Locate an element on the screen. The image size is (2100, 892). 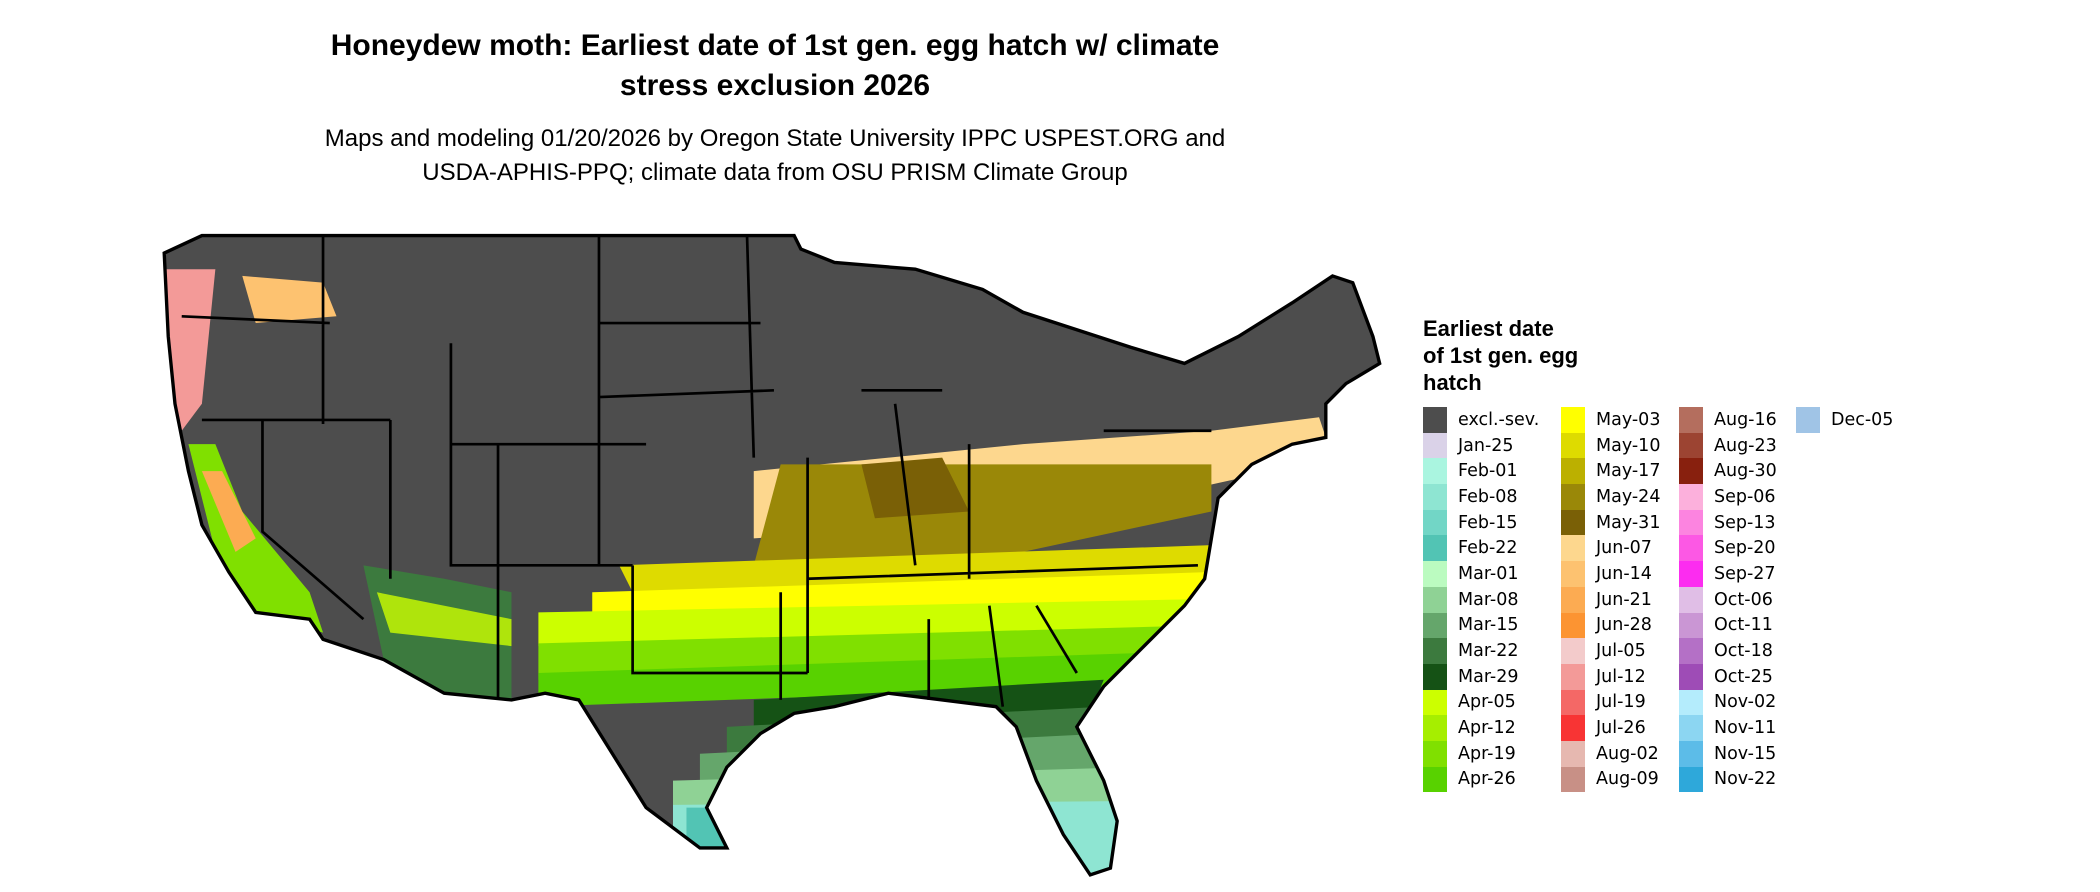
legend-item: Sep-06 is located at coordinates (1728, 497).